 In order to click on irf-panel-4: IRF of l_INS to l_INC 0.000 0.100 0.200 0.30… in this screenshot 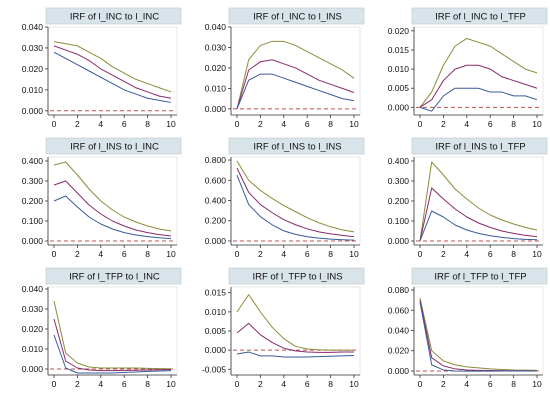, I will do `click(102, 198)`.